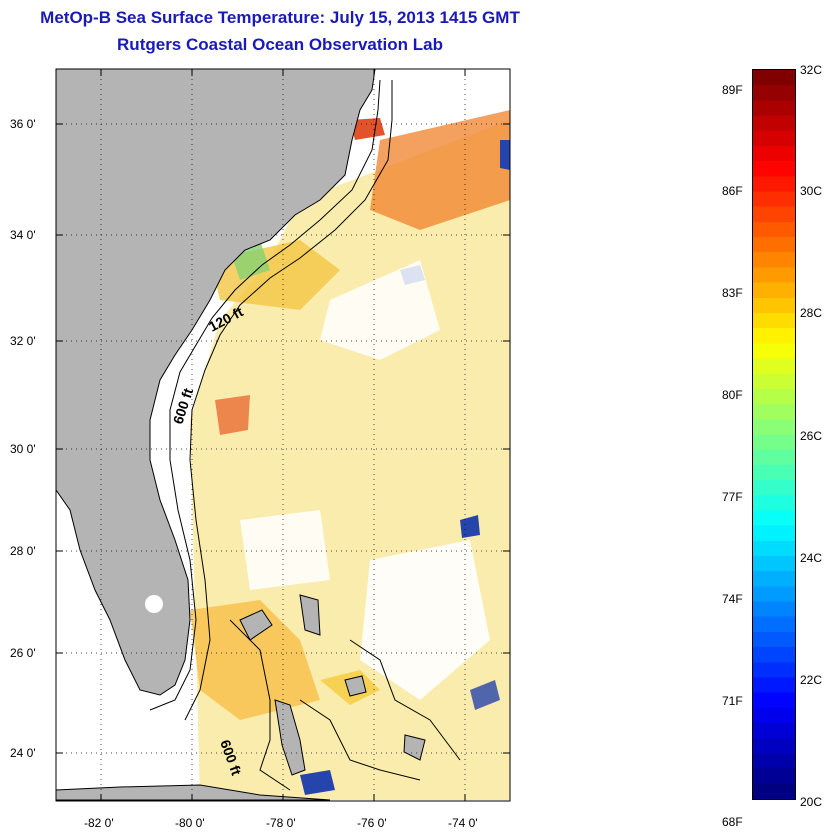  I want to click on colorbar-c-label: 24C, so click(811, 558).